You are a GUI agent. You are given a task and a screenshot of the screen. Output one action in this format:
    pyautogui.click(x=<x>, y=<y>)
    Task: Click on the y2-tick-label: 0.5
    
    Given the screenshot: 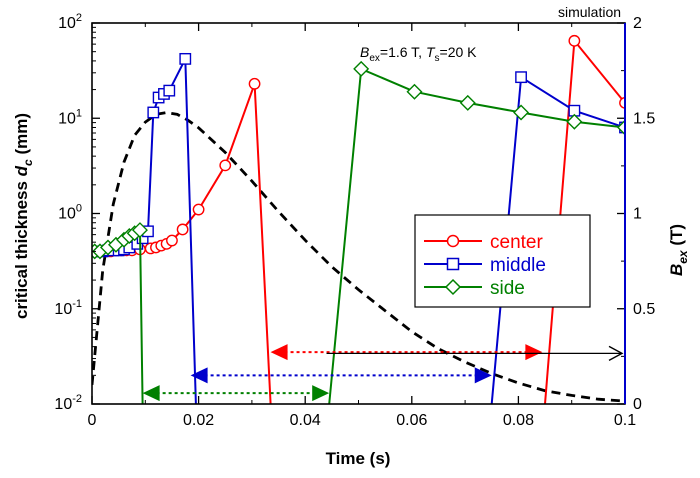 What is the action you would take?
    pyautogui.click(x=644, y=309)
    